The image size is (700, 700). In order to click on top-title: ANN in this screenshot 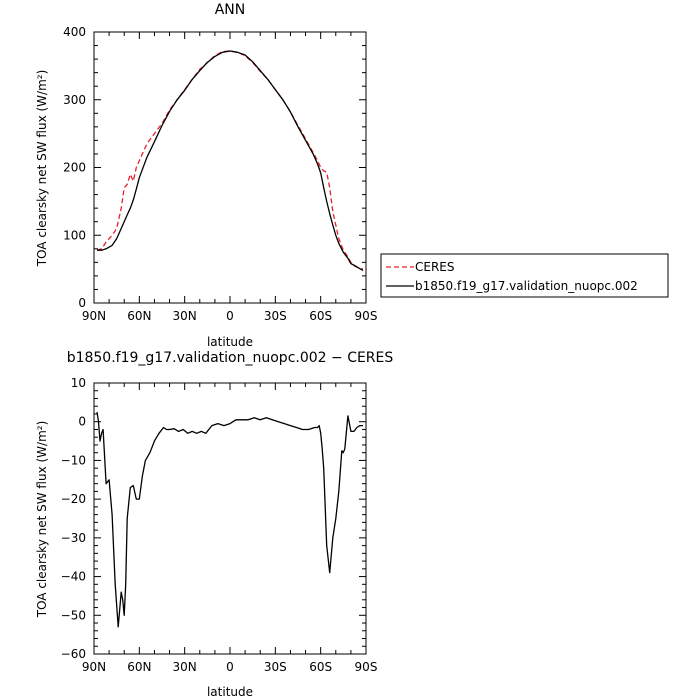, I will do `click(230, 10)`.